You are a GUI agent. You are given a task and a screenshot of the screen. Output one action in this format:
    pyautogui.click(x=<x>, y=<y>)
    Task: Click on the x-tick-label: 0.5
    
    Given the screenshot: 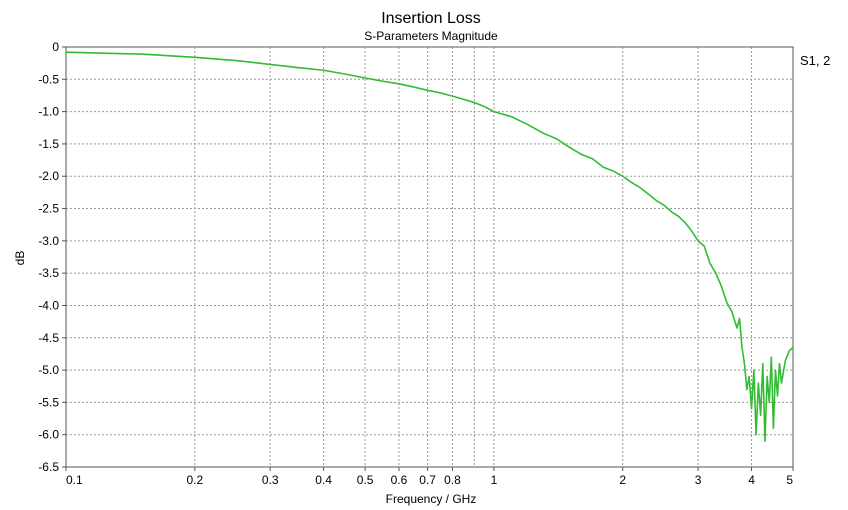 What is the action you would take?
    pyautogui.click(x=365, y=480)
    